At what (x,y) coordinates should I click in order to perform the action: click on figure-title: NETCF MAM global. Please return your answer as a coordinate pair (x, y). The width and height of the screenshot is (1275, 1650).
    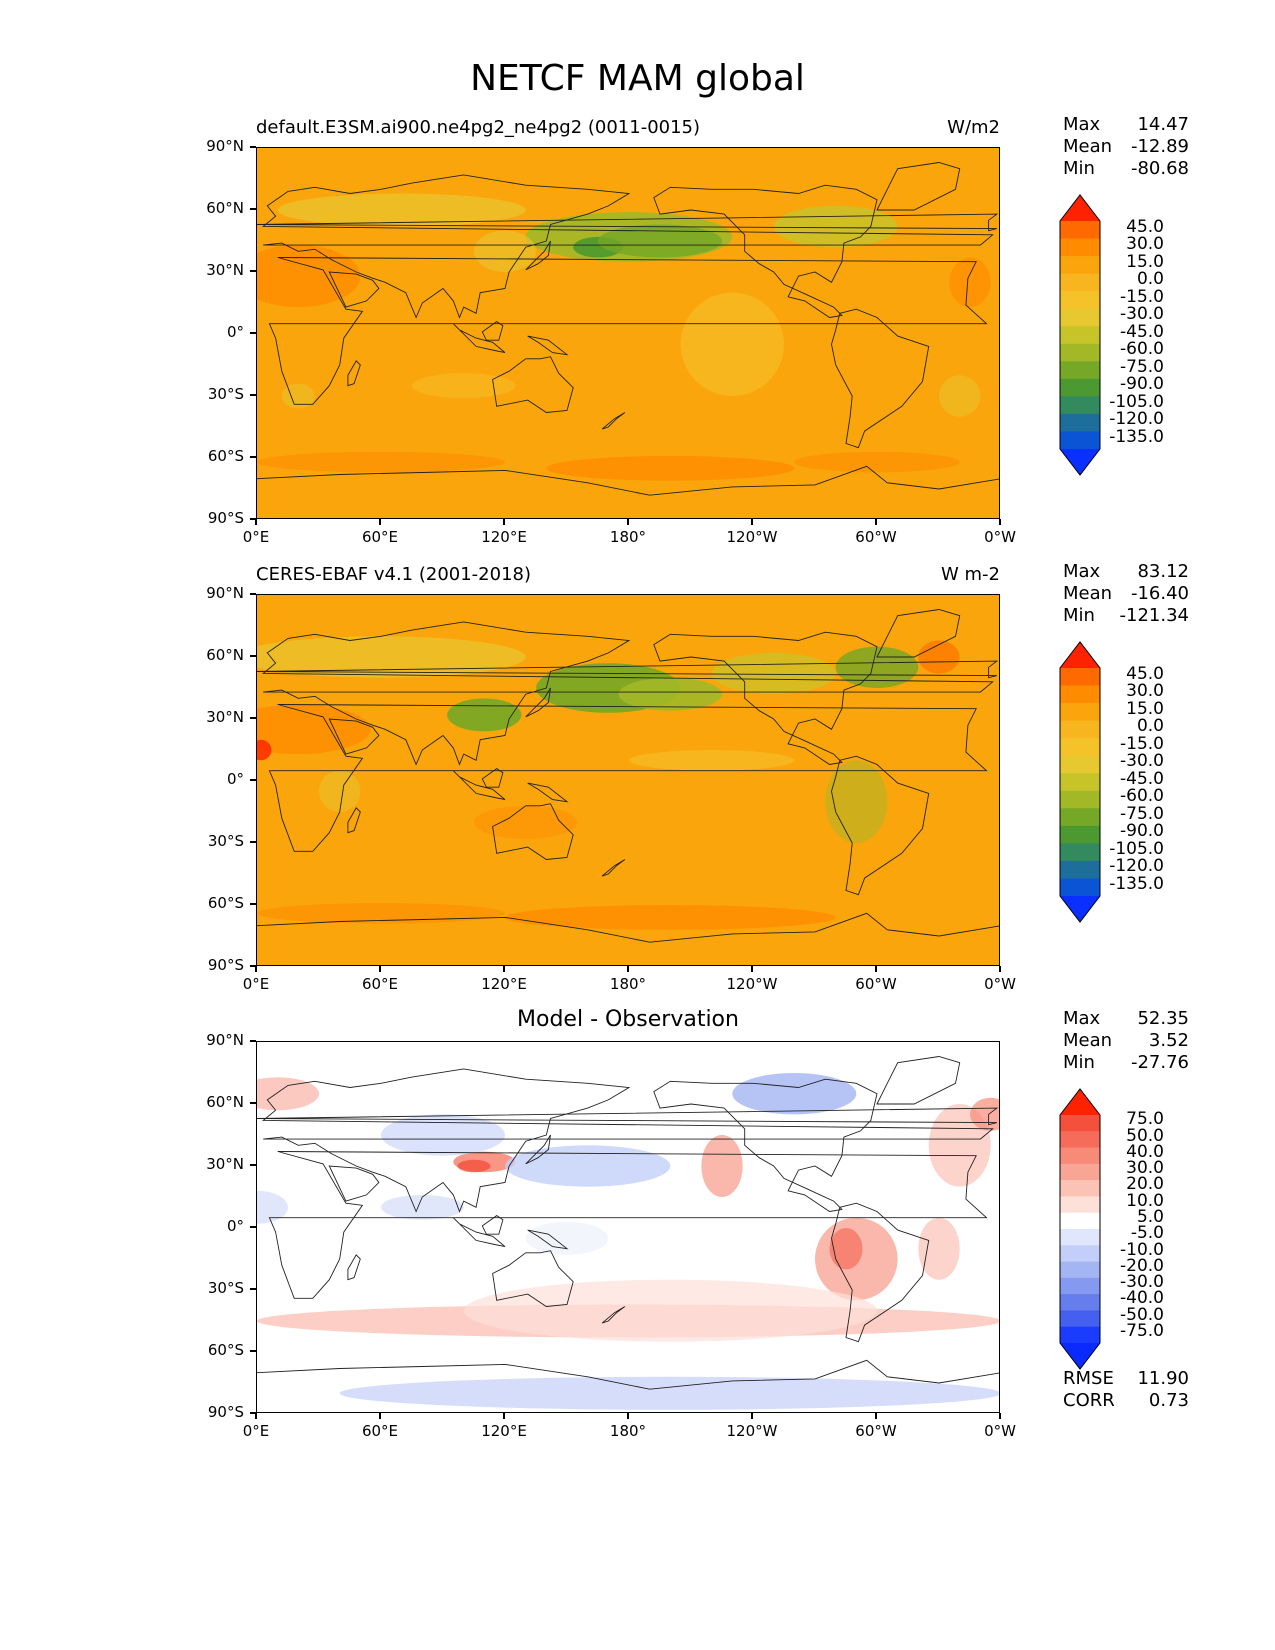
    Looking at the image, I should click on (637, 78).